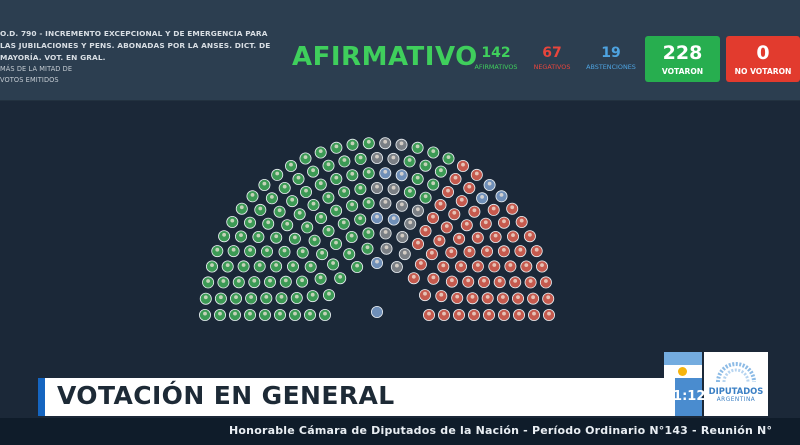 The width and height of the screenshot is (800, 445). I want to click on votaron-label: VOTARON, so click(682, 71).